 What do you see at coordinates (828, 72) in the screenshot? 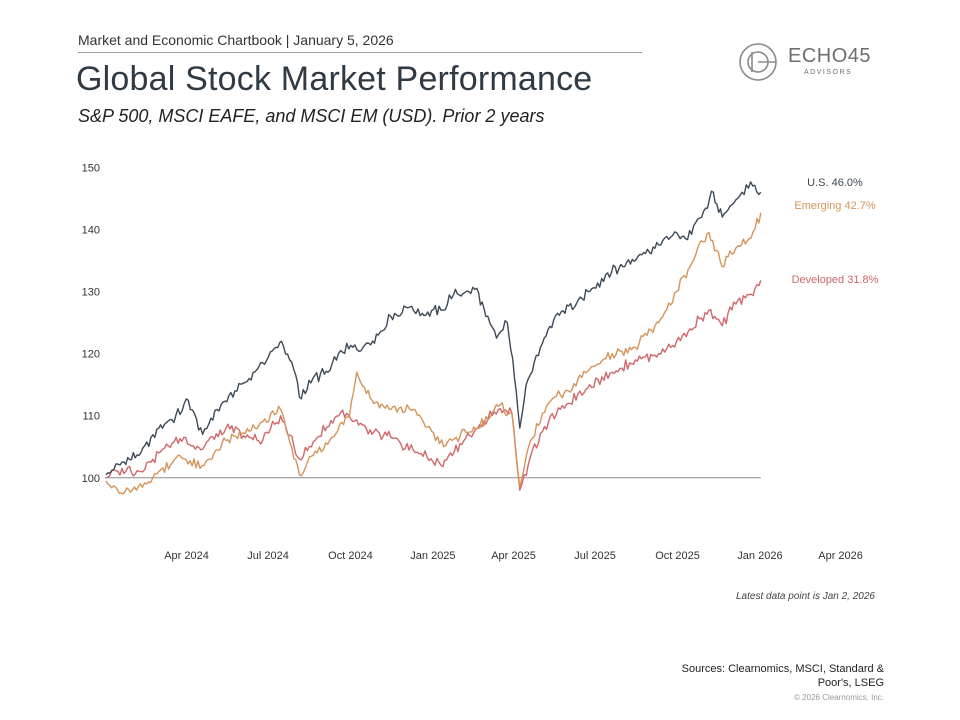
I see `logo-tagline: ADVISORS` at bounding box center [828, 72].